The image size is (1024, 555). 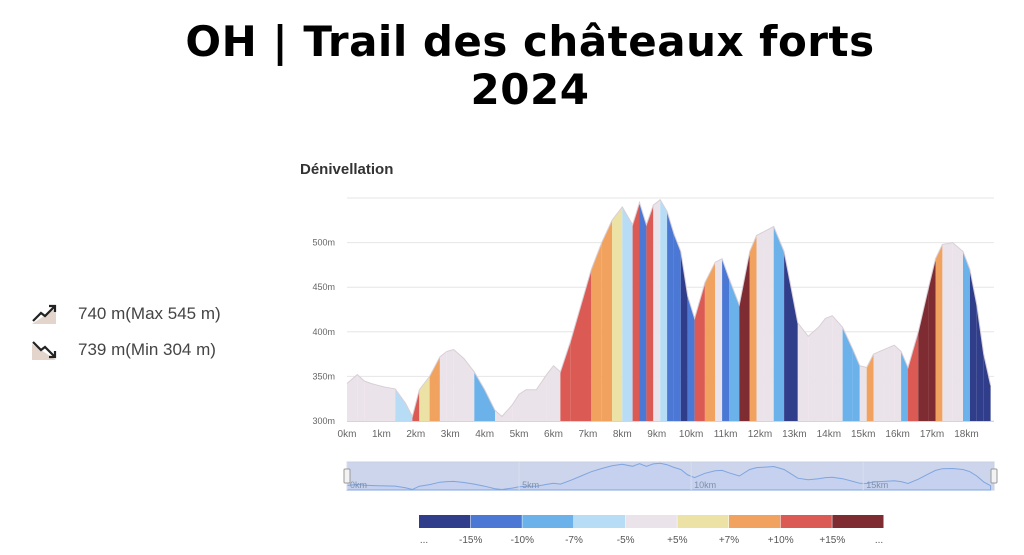 What do you see at coordinates (553, 434) in the screenshot?
I see `x-tick-label: 6km` at bounding box center [553, 434].